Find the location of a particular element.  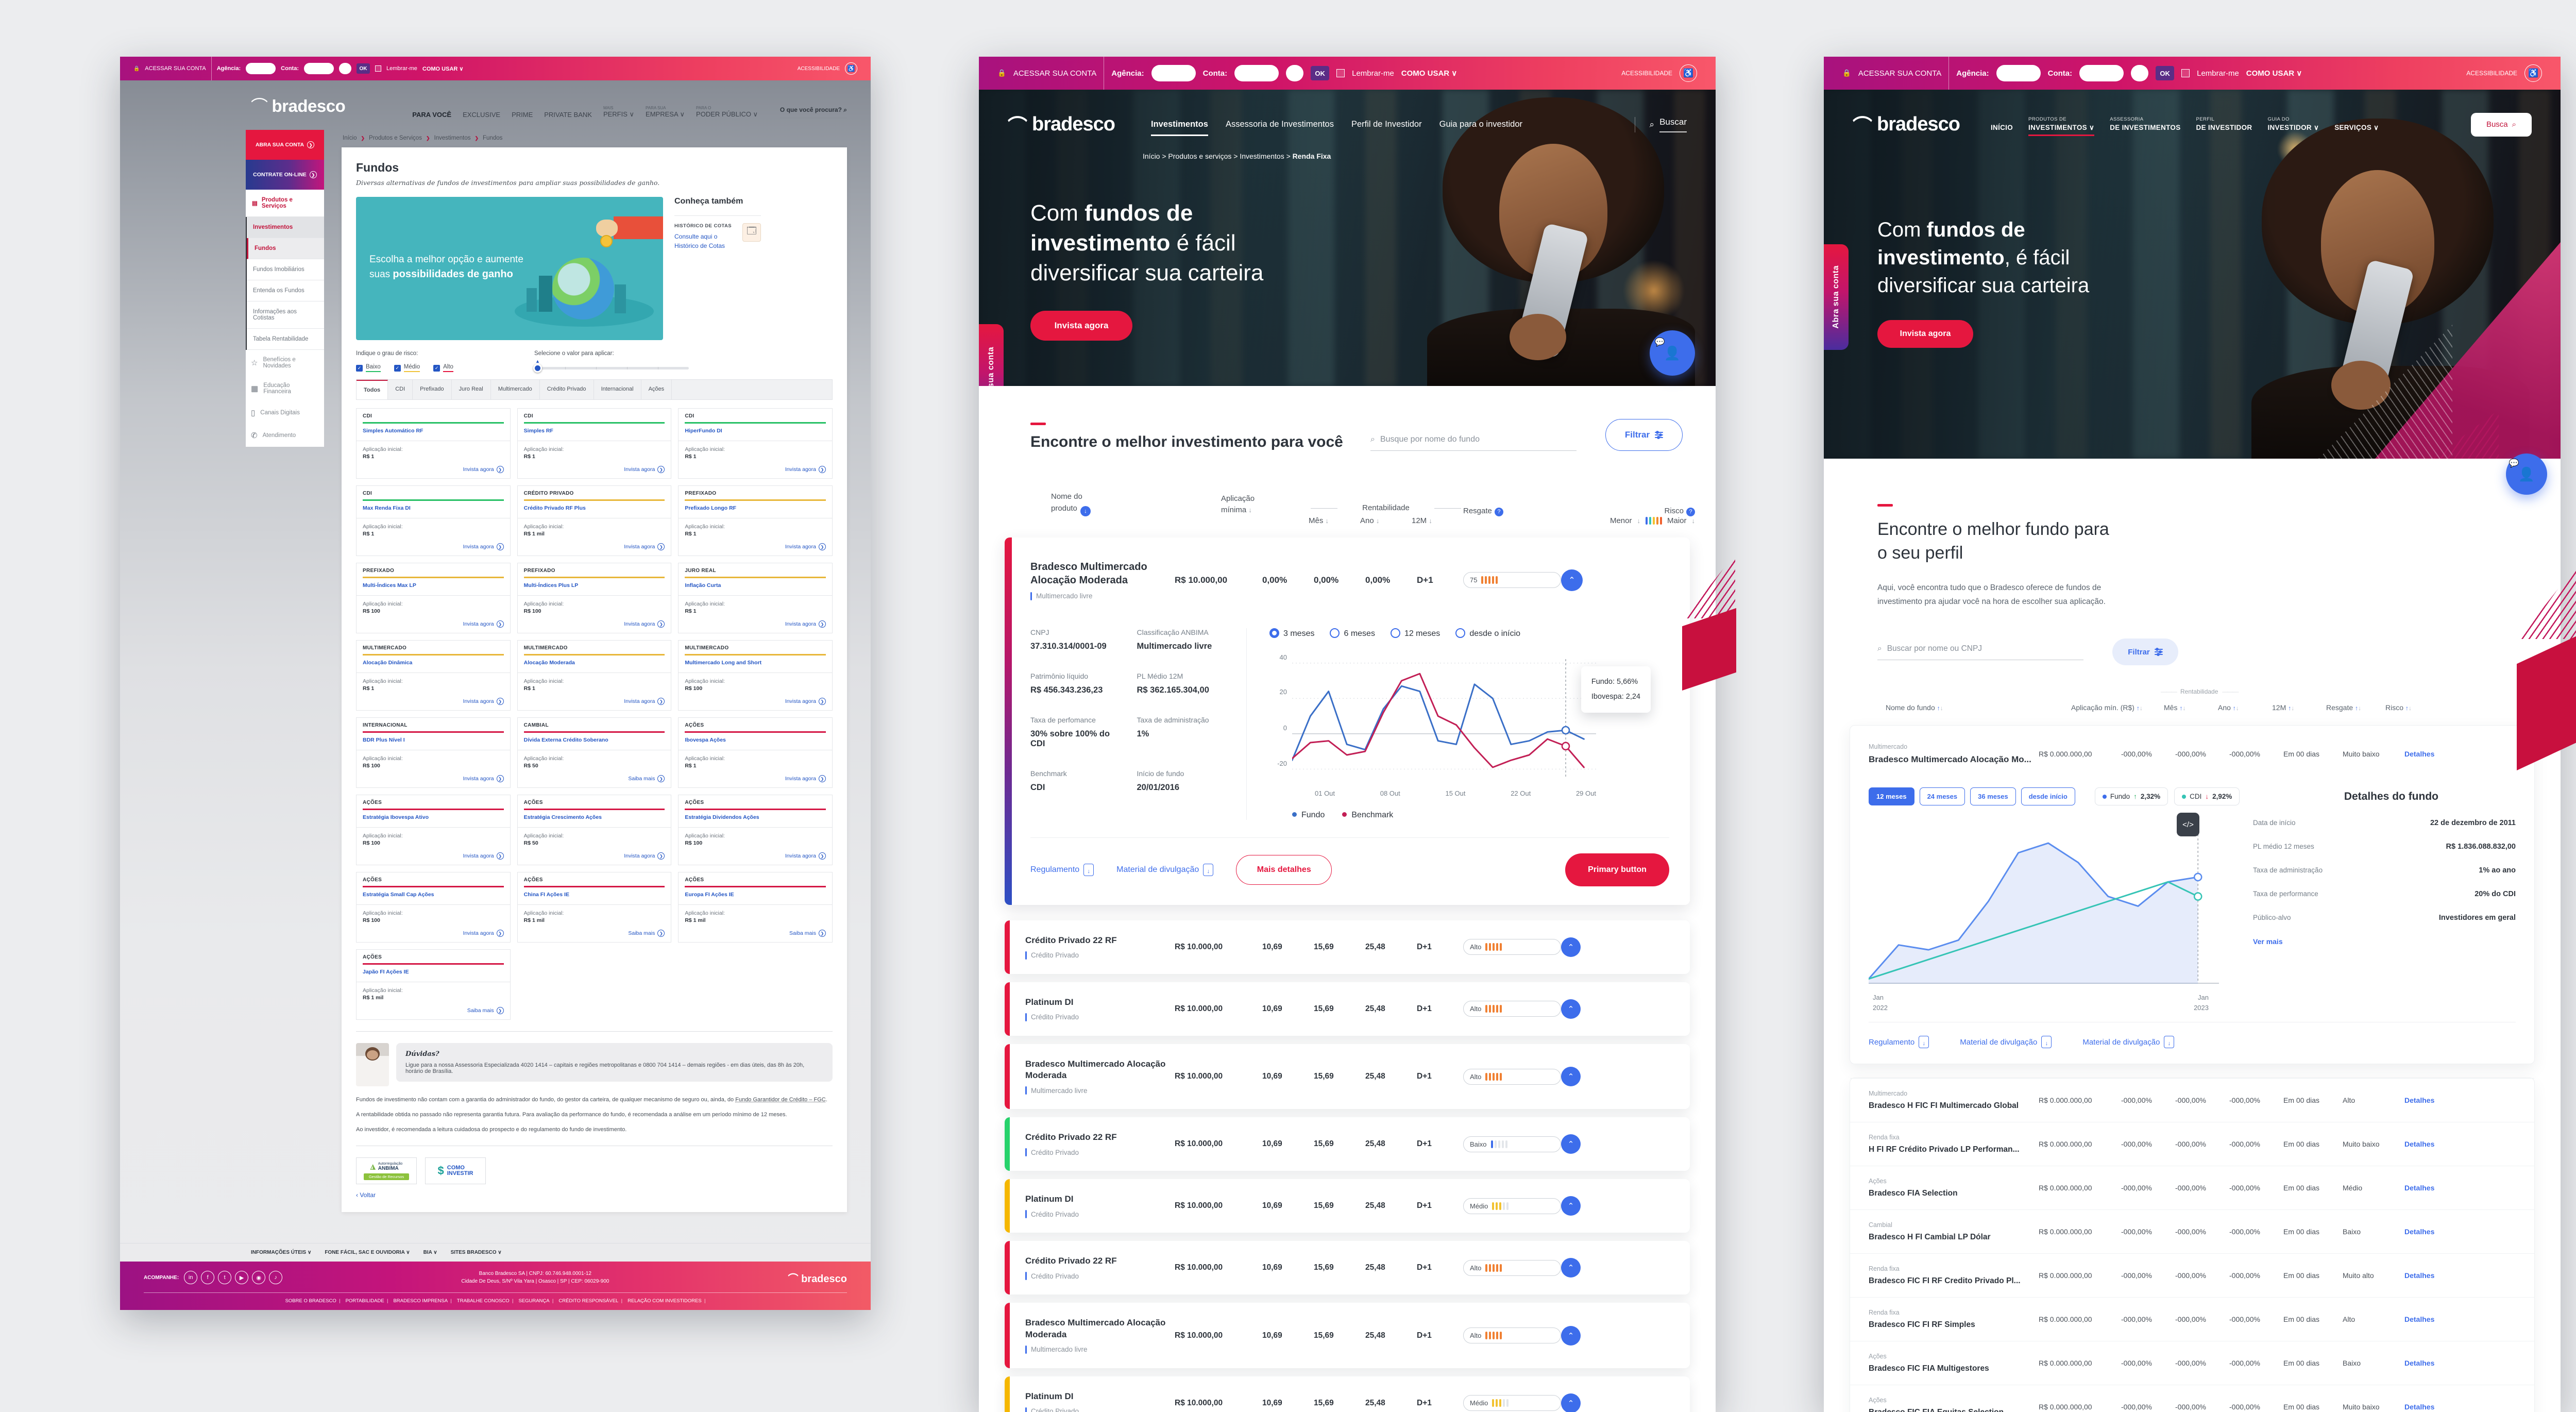

primary-button: Primary button is located at coordinates (1617, 869).